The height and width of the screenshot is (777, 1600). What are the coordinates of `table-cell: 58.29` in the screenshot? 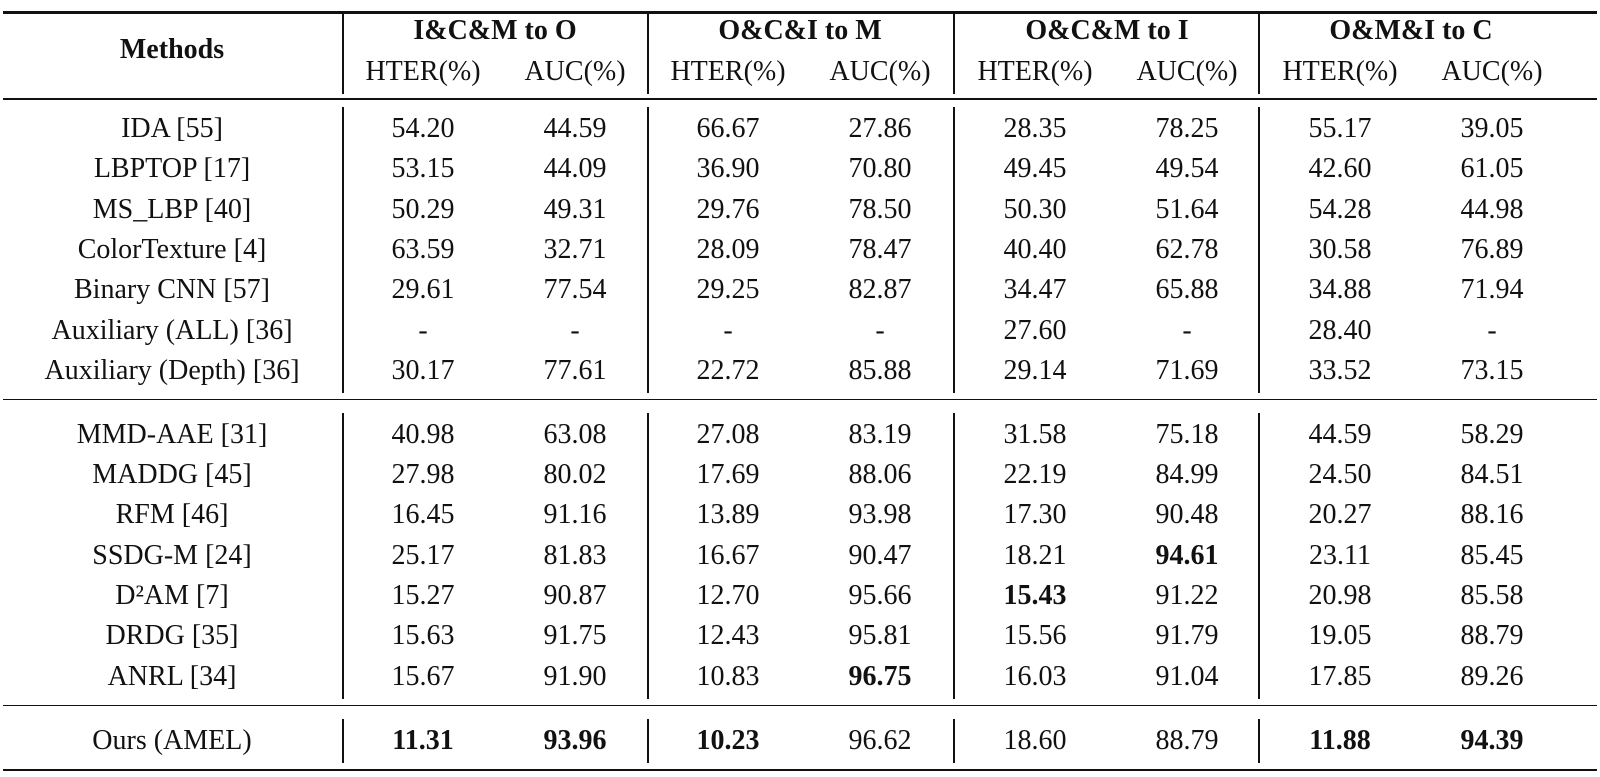 It's located at (1492, 434).